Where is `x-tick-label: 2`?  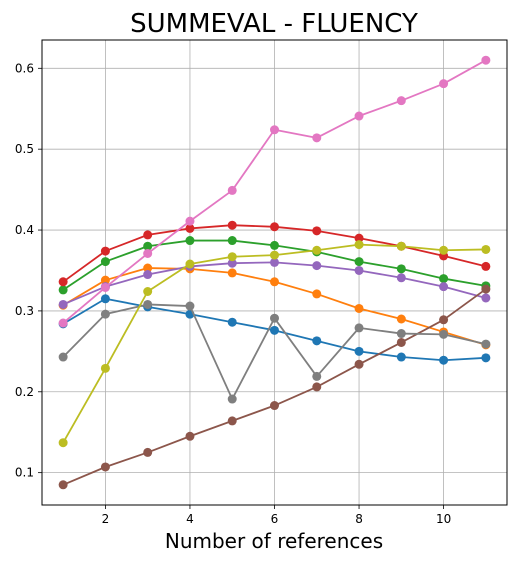 x-tick-label: 2 is located at coordinates (106, 519).